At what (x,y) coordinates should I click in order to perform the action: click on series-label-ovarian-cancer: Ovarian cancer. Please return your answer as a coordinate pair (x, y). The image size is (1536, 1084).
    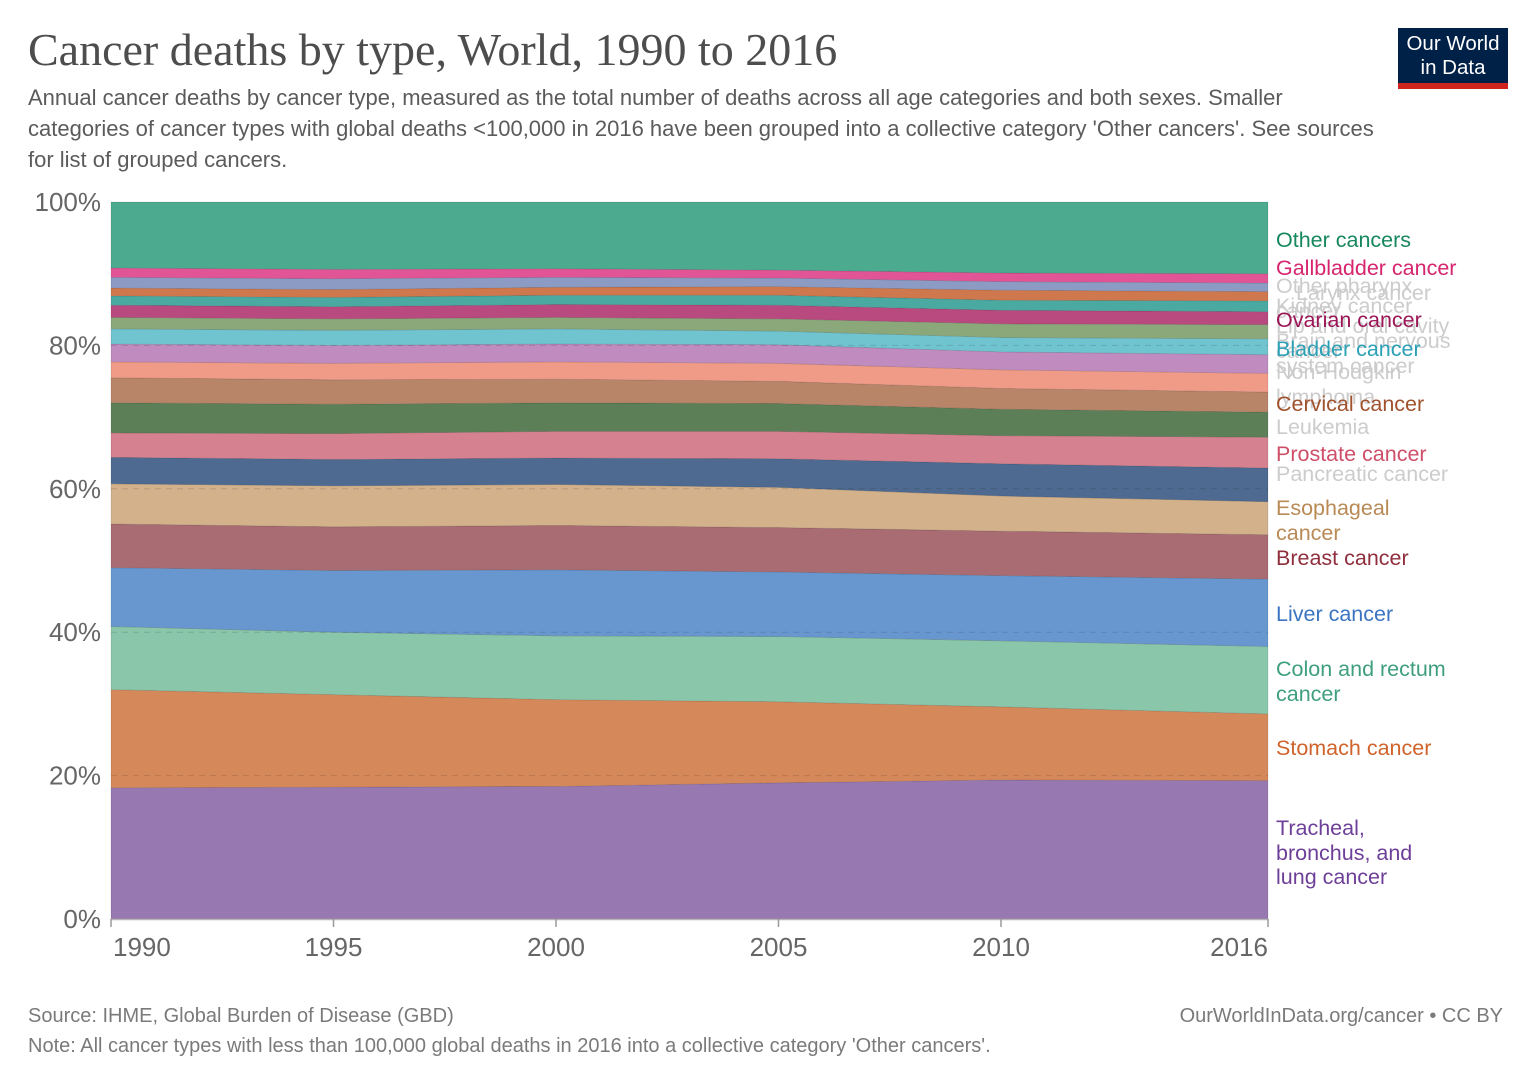
    Looking at the image, I should click on (1349, 320).